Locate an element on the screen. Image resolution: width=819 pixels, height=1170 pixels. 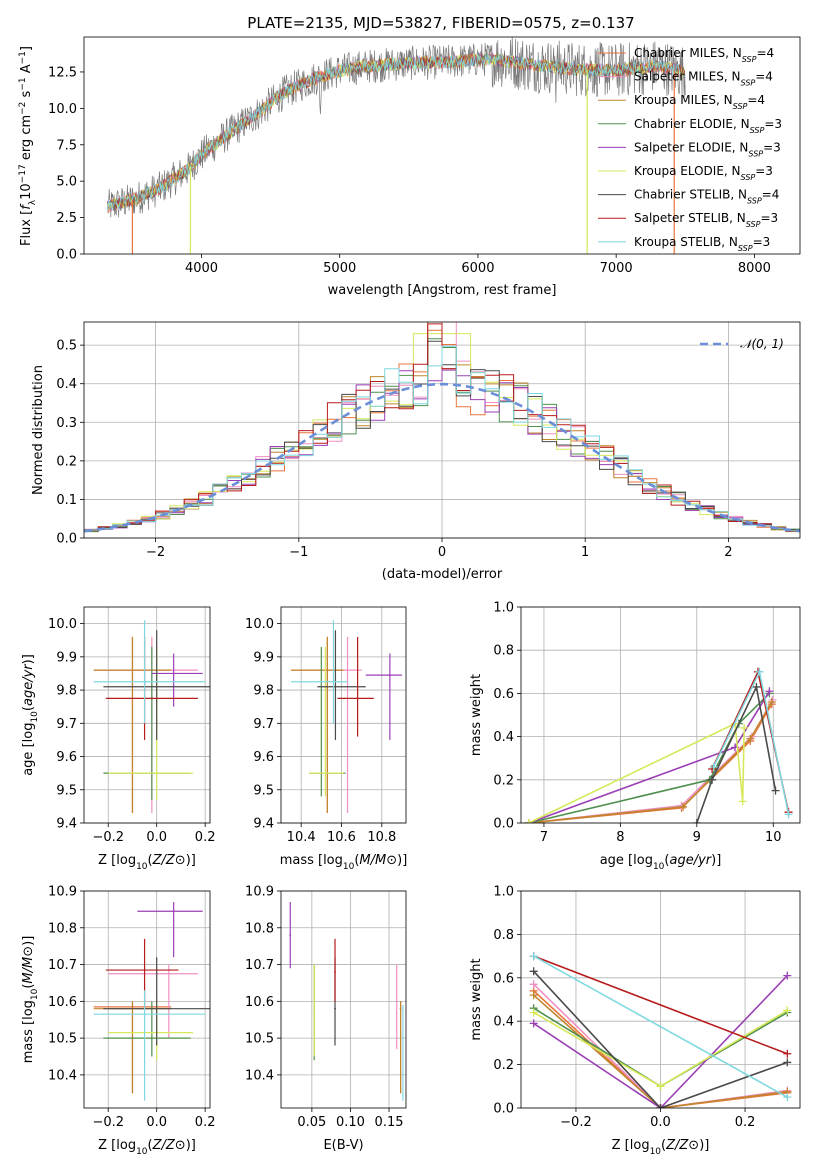
x-tick-label: 0.05 is located at coordinates (311, 1122).